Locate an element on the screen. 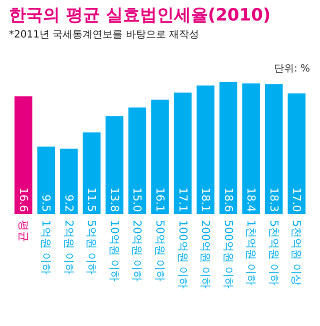 This screenshot has width=320, height=326. data-label: 18.4 is located at coordinates (251, 200).